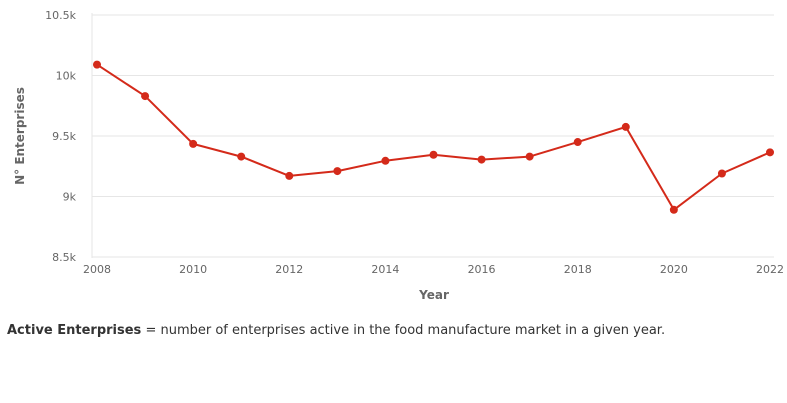  Describe the element at coordinates (578, 269) in the screenshot. I see `x-tick-label: 2018` at that location.